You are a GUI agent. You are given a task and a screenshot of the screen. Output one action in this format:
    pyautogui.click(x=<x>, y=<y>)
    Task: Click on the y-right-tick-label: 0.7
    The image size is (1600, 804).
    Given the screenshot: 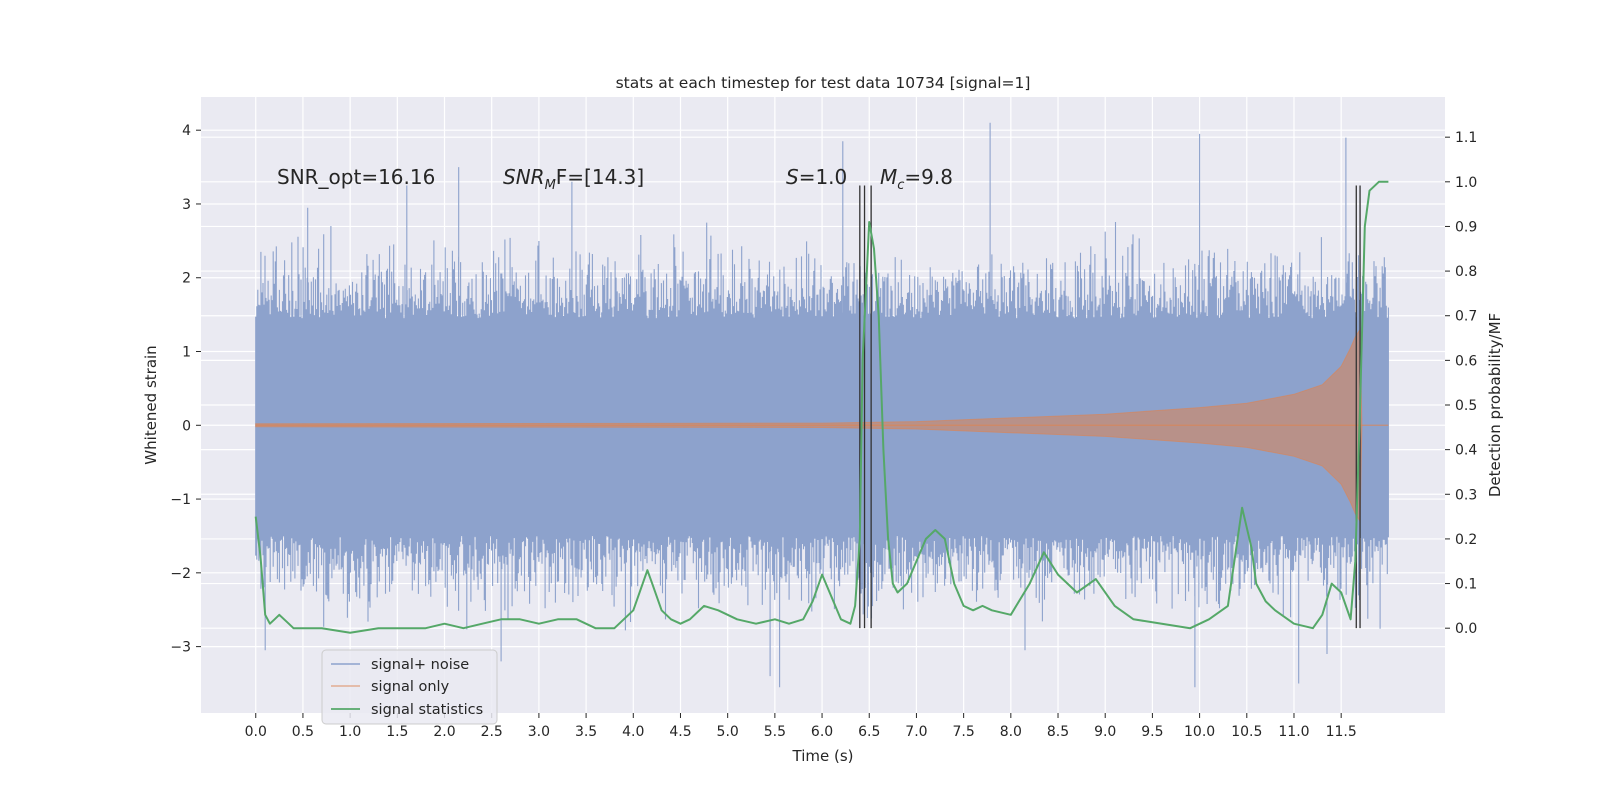 What is the action you would take?
    pyautogui.click(x=1466, y=317)
    